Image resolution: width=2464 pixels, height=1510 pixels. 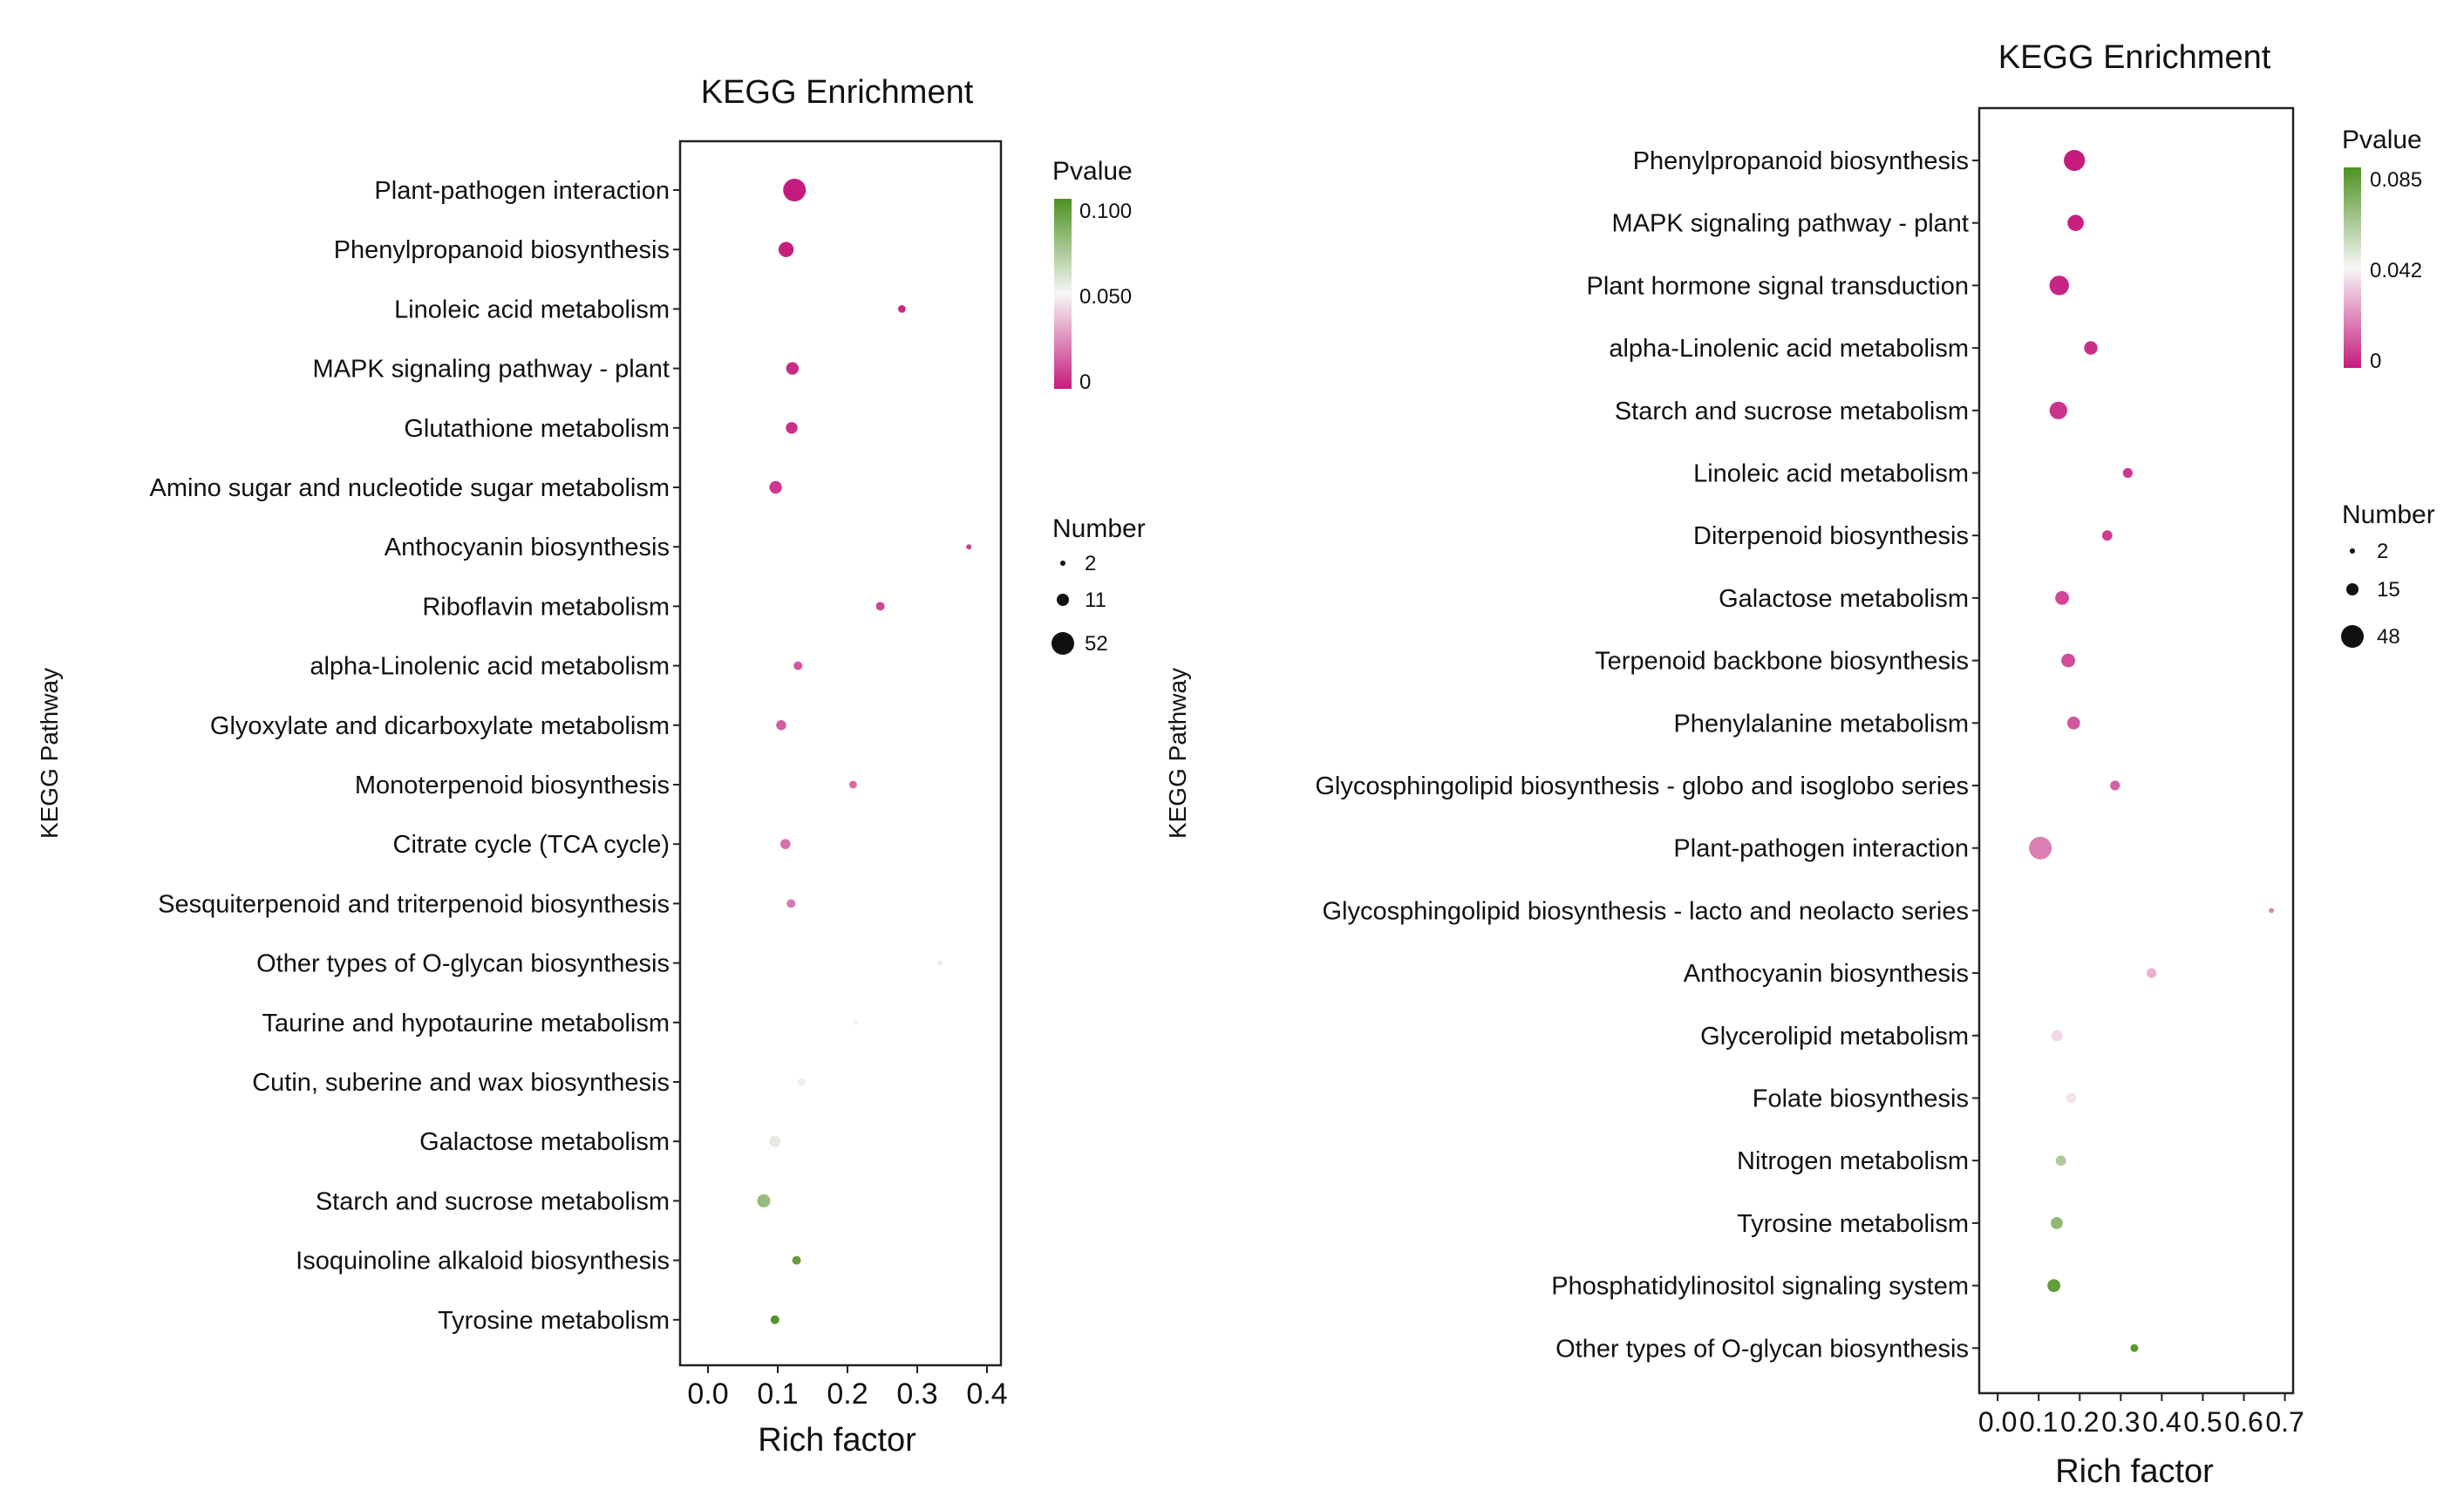 I want to click on left-pvalue-tick-high: 0.100, so click(x=1105, y=211).